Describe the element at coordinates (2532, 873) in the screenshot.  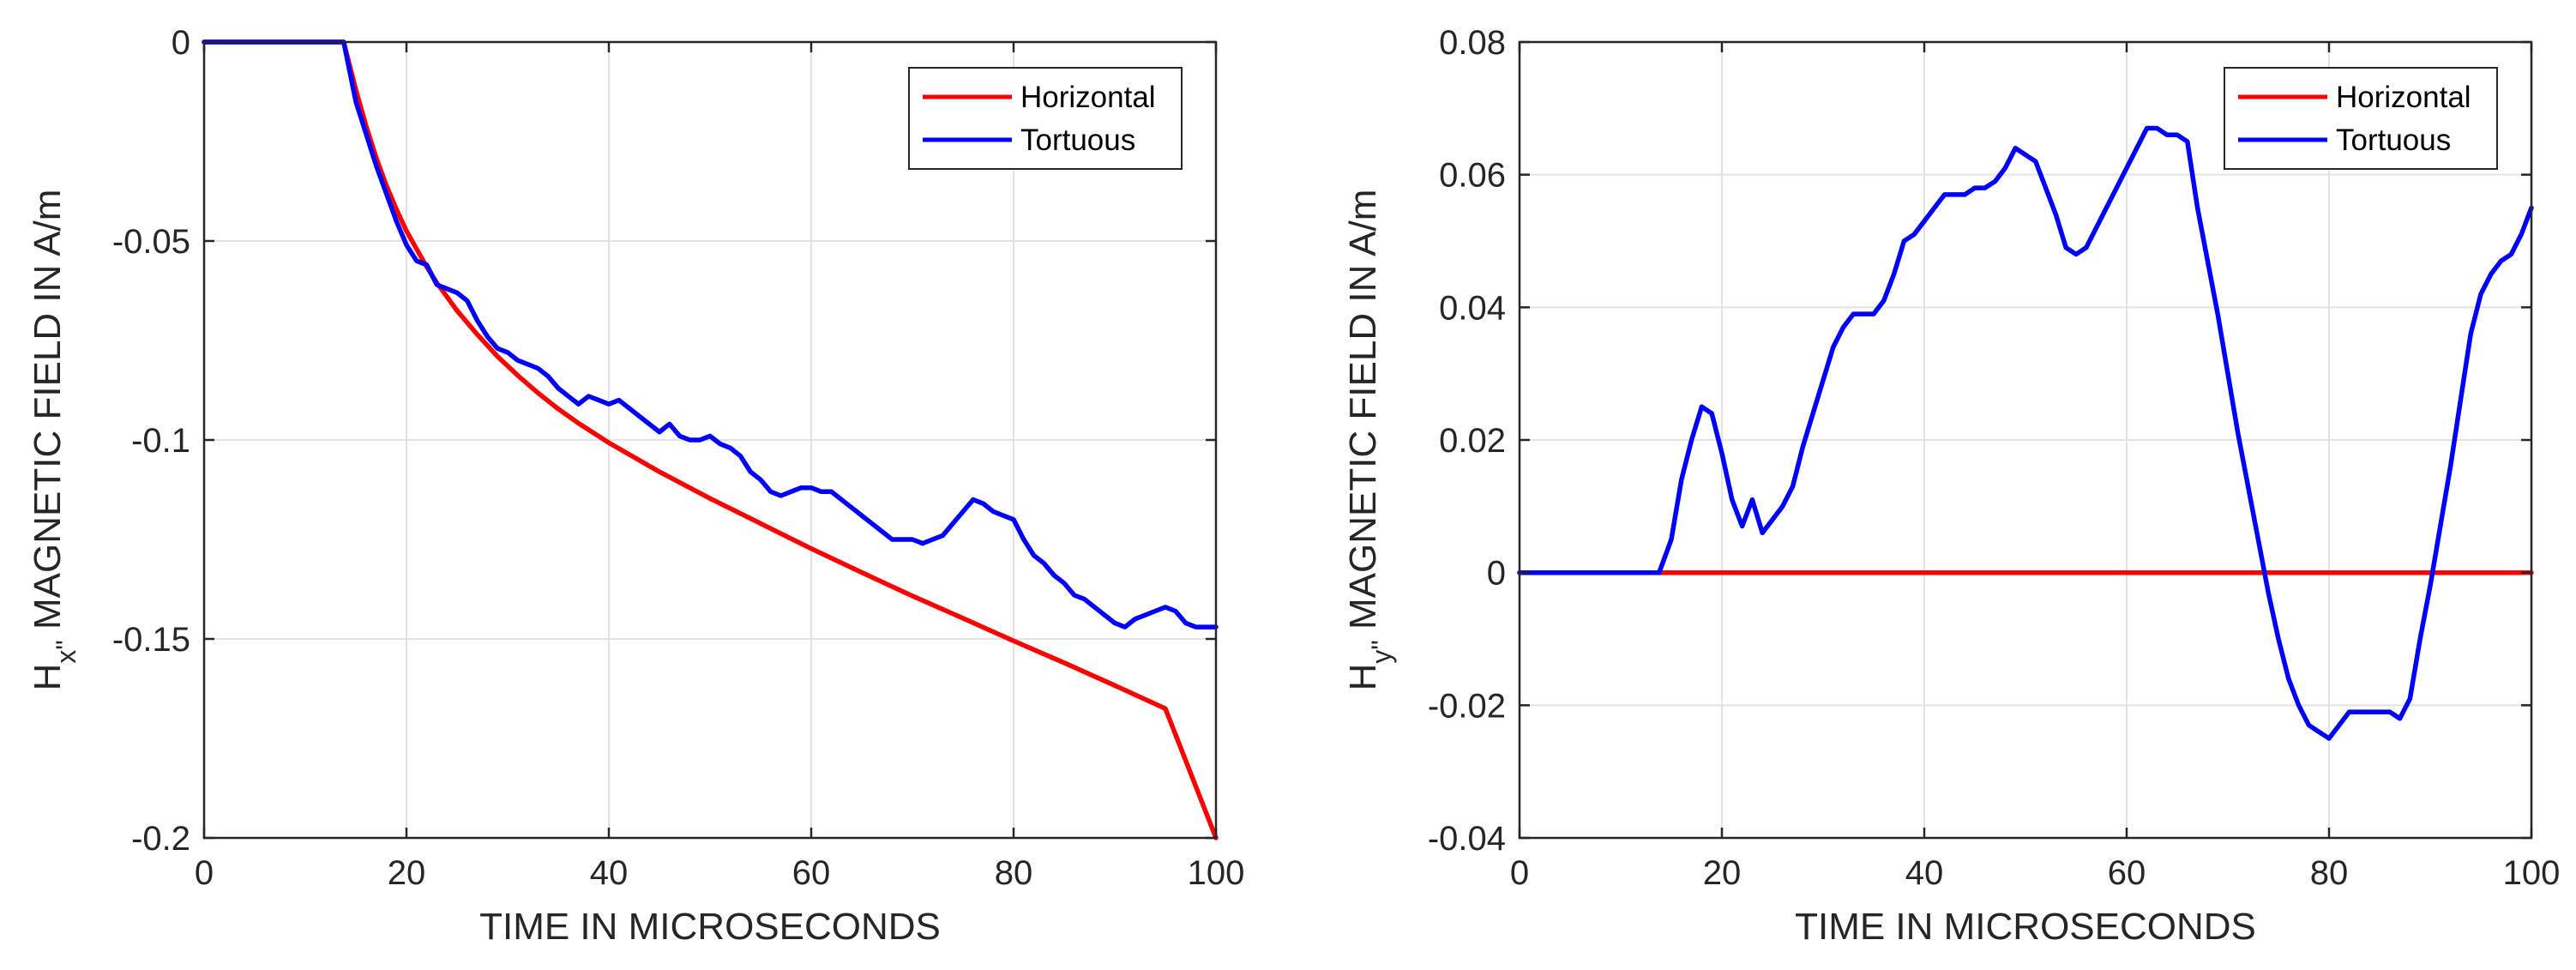
I see `chart-hy-x-tick-label: 100` at that location.